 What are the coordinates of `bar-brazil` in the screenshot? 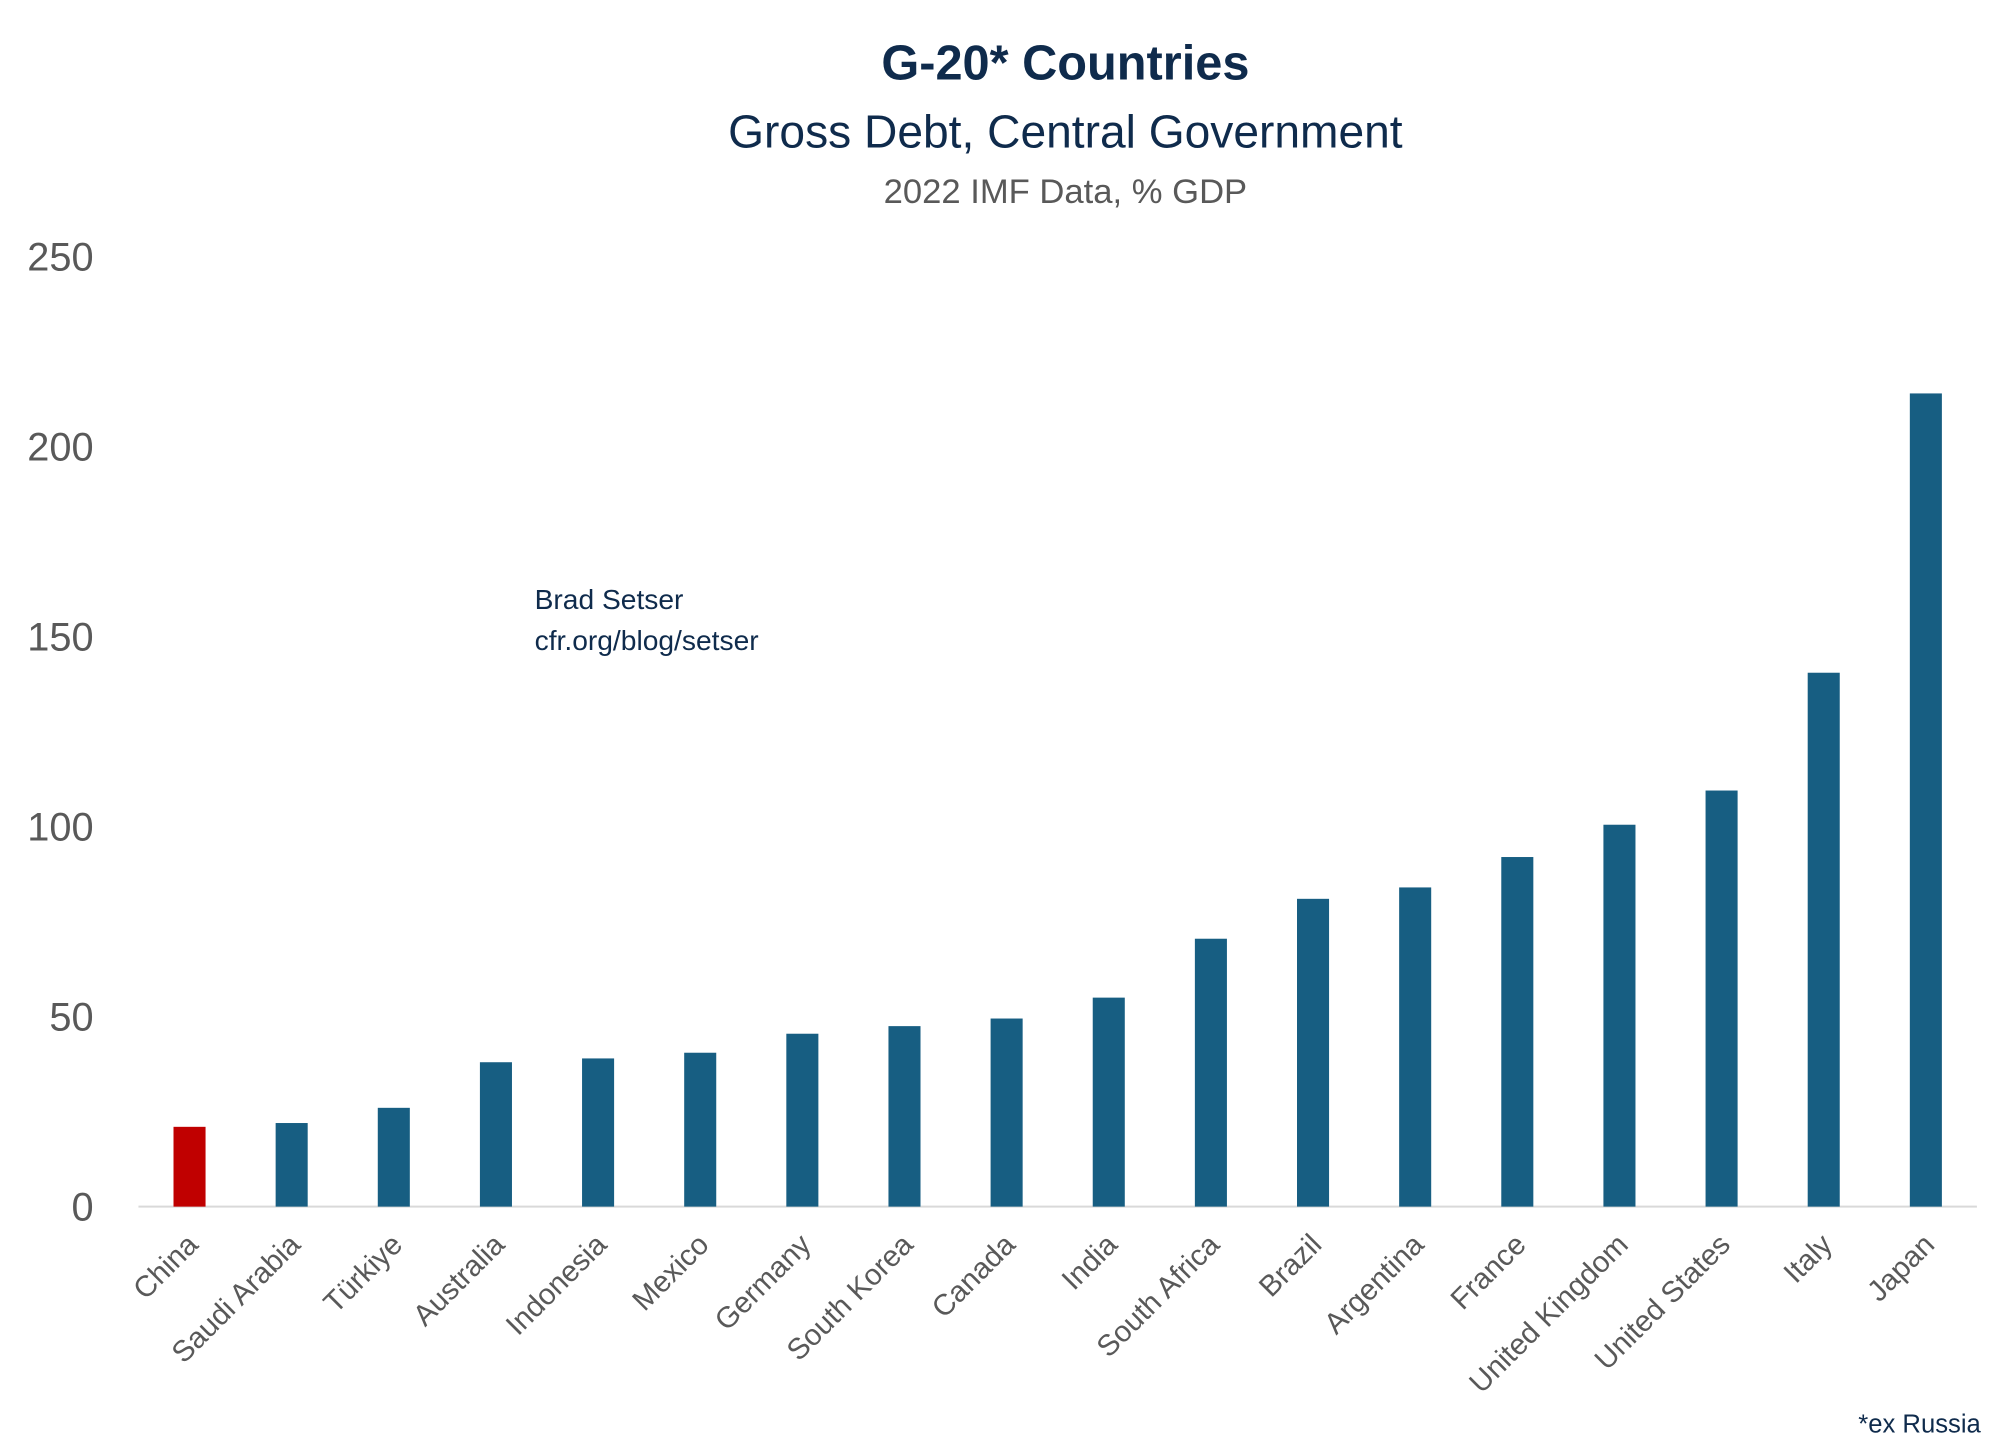 It's located at (1313, 1052).